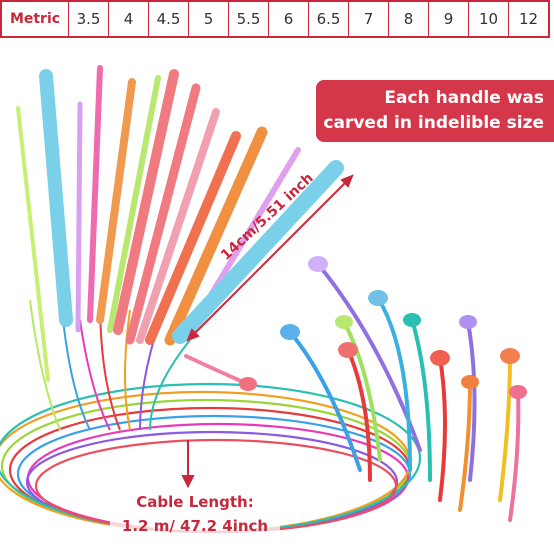  I want to click on size-cell: 7, so click(368, 19).